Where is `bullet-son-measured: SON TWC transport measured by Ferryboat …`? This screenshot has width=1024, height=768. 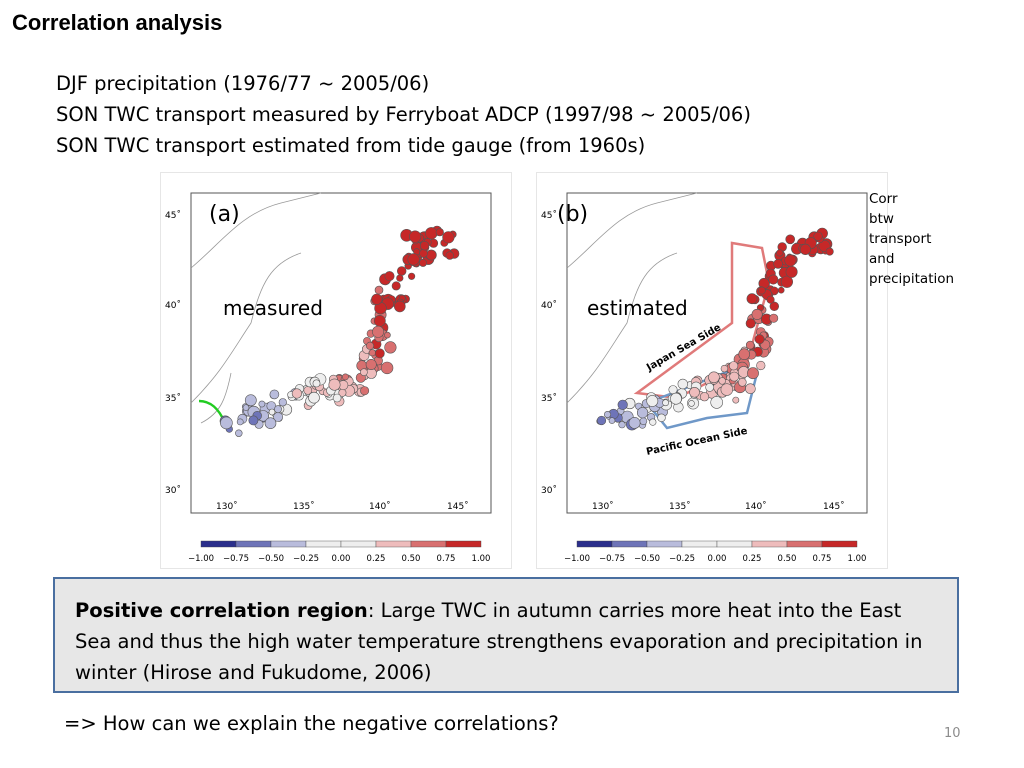
bullet-son-measured: SON TWC transport measured by Ferryboat … is located at coordinates (403, 114).